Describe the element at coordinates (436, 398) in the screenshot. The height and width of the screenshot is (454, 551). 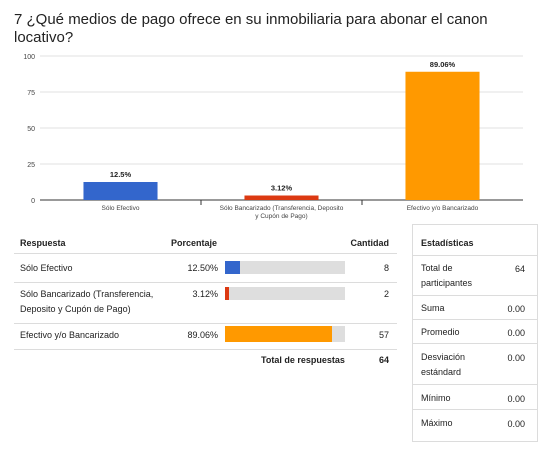
I see `stats-label: Mínimo` at that location.